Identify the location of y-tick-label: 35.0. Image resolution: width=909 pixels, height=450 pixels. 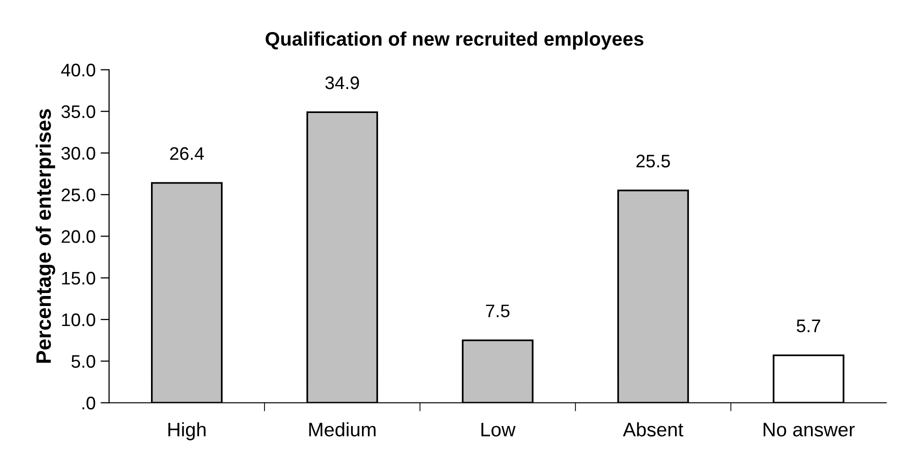
(78, 111).